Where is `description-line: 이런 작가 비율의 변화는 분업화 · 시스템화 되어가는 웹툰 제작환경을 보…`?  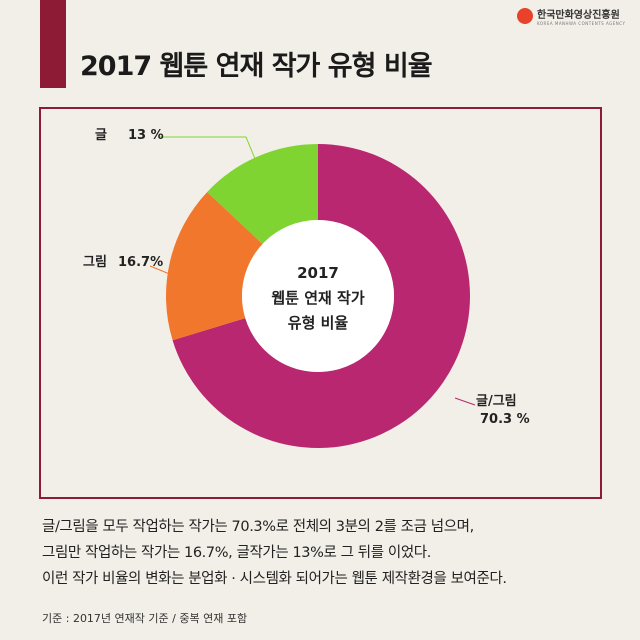 description-line: 이런 작가 비율의 변화는 분업화 · 시스템화 되어가는 웹툰 제작환경을 보… is located at coordinates (274, 579).